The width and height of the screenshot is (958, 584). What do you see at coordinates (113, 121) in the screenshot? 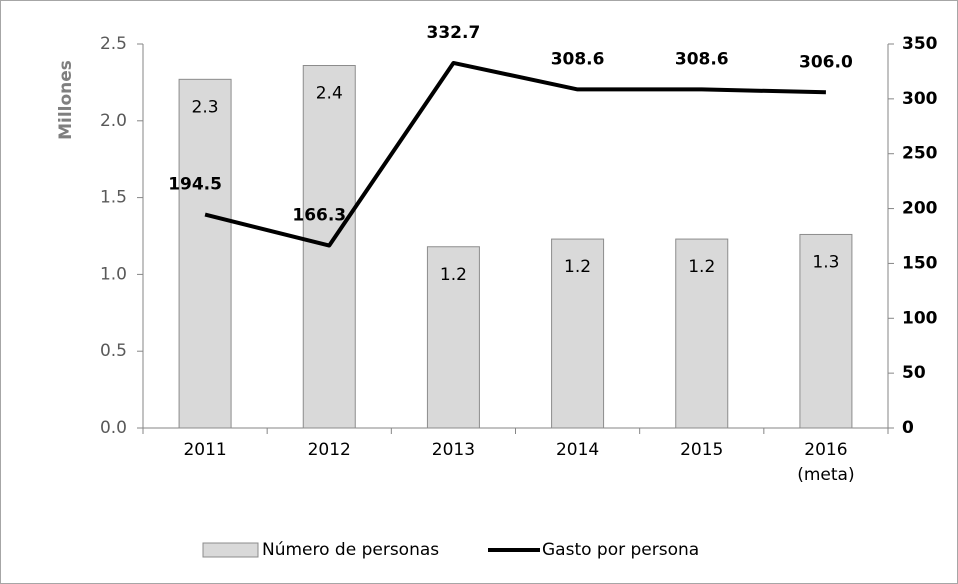
I see `y-tick-label: 2.0` at bounding box center [113, 121].